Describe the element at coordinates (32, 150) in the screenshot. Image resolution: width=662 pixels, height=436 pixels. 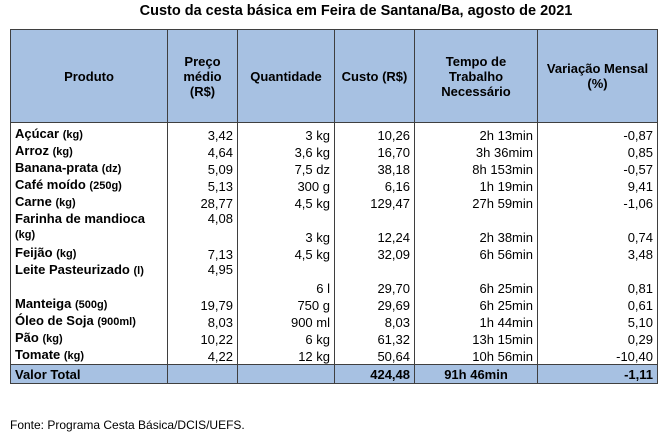
I see `product-name: Arroz` at that location.